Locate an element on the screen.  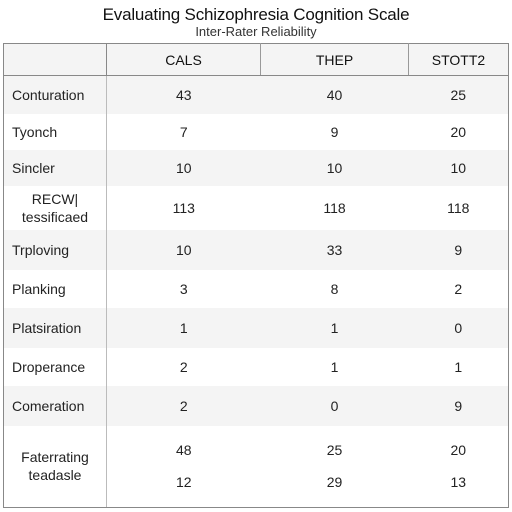
table-row: RECW| tessificaed 113 118 118 is located at coordinates (256, 207).